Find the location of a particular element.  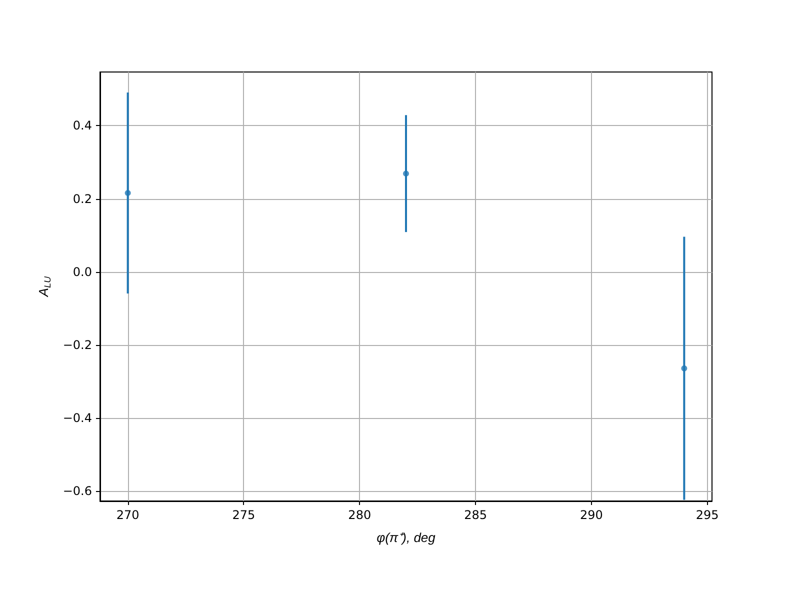

y-tick-label: −0.6 is located at coordinates (77, 491).